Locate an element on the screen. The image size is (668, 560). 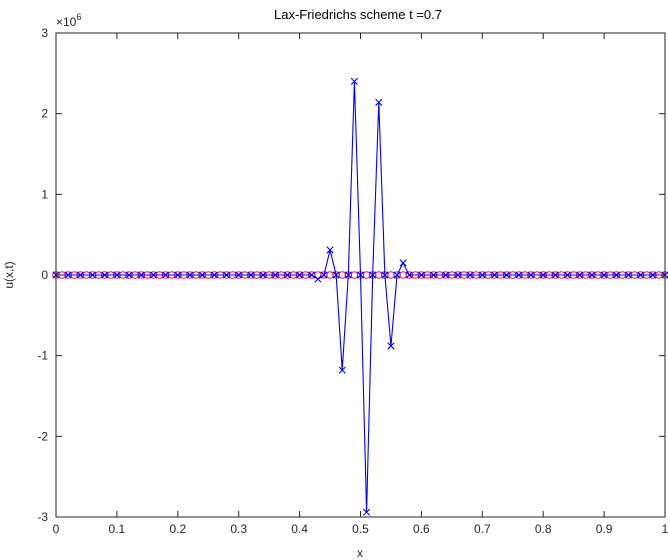
x-tick-label: 0.7 is located at coordinates (482, 529).